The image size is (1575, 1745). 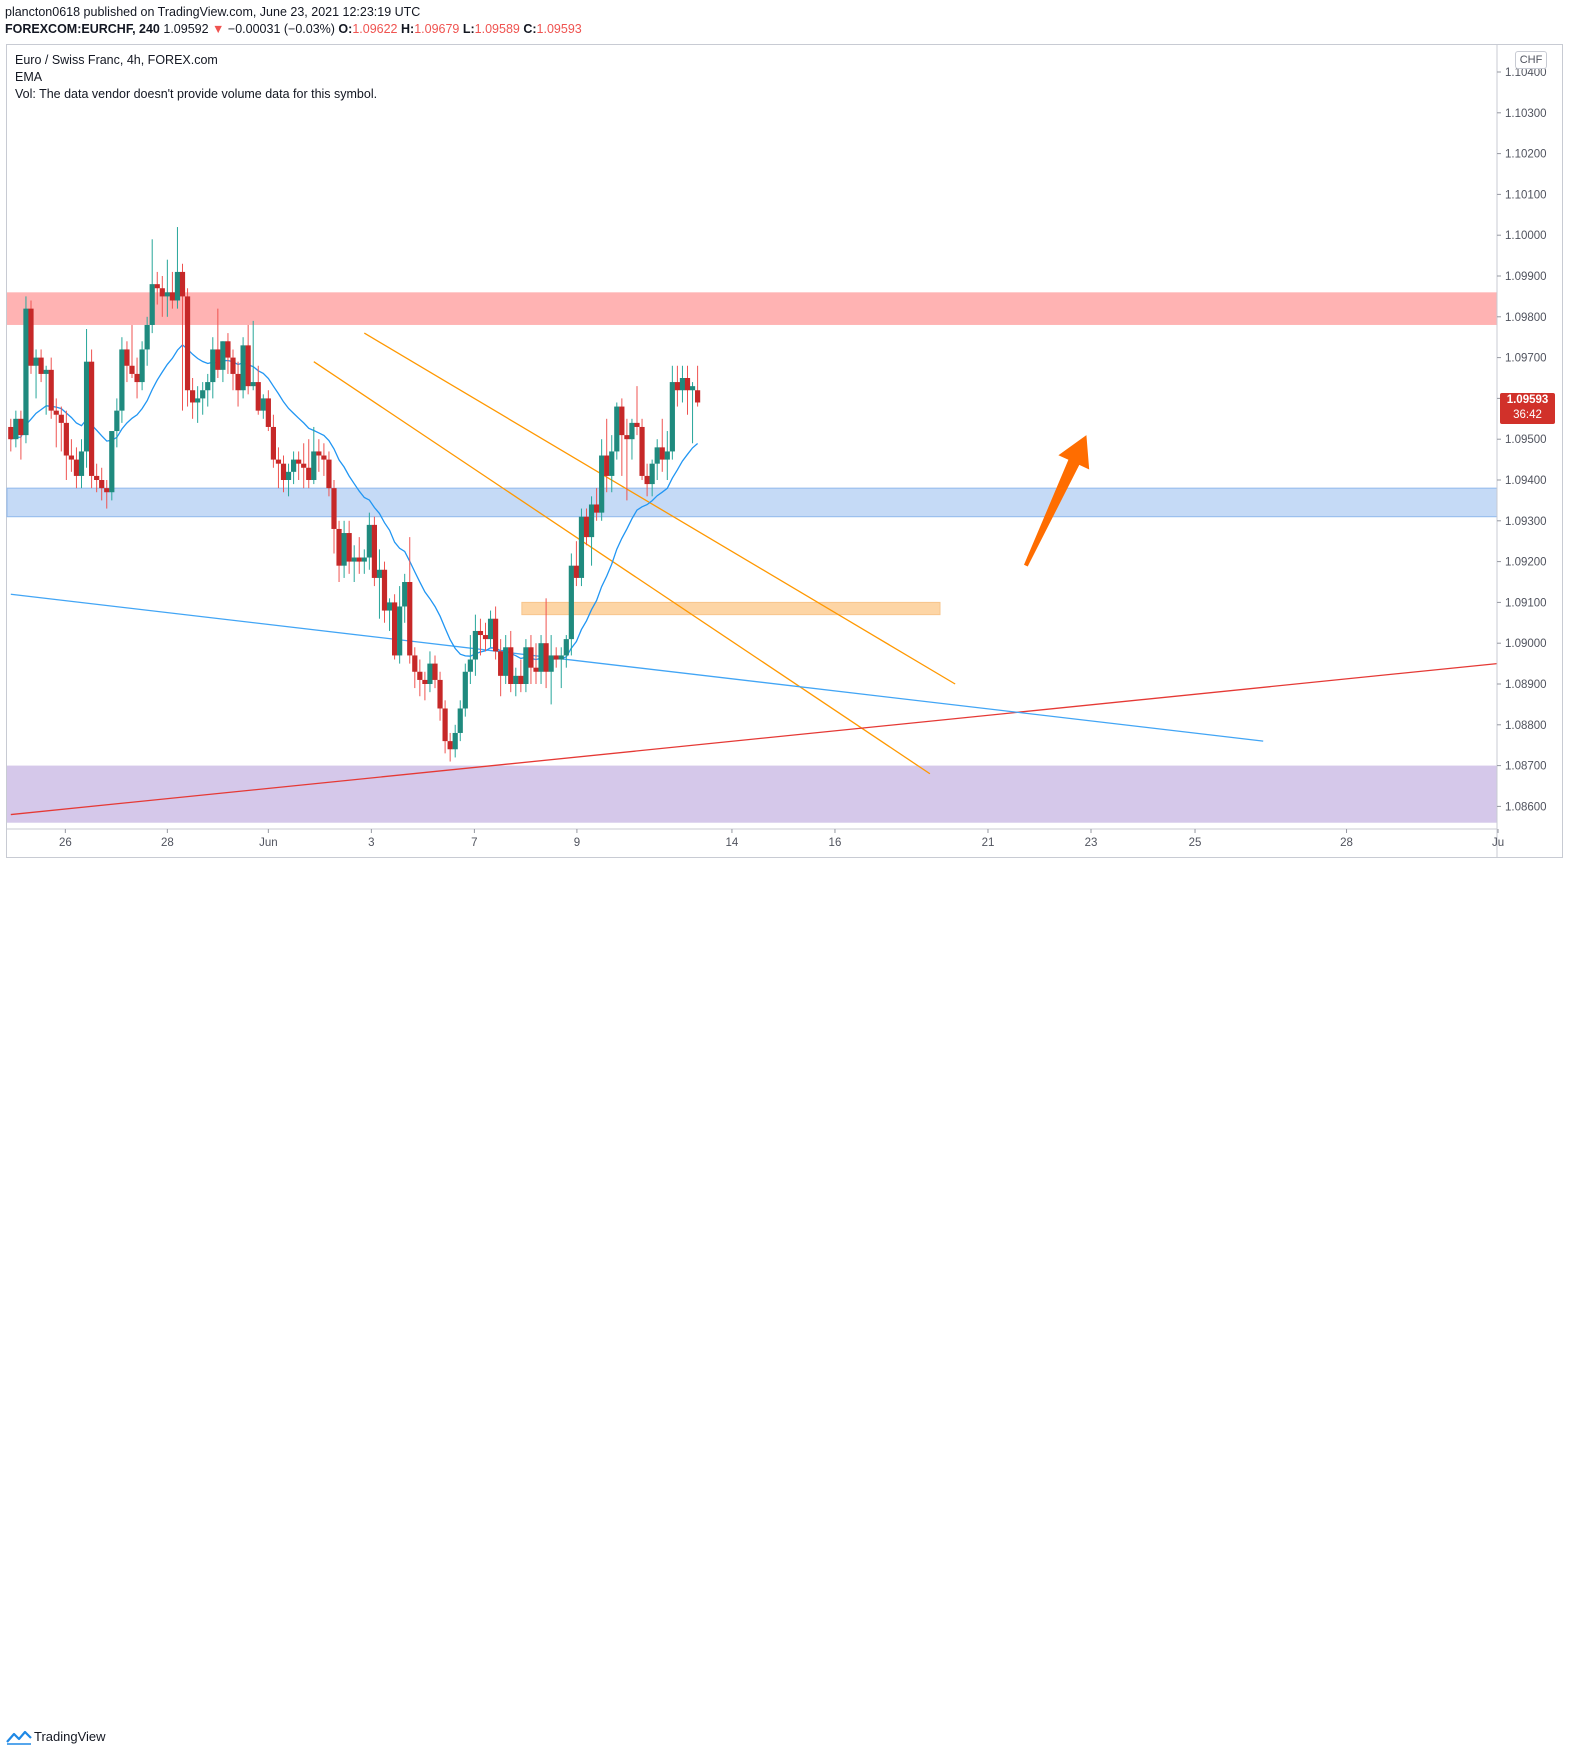 I want to click on tradingview-logo-icon, so click(x=19, y=1737).